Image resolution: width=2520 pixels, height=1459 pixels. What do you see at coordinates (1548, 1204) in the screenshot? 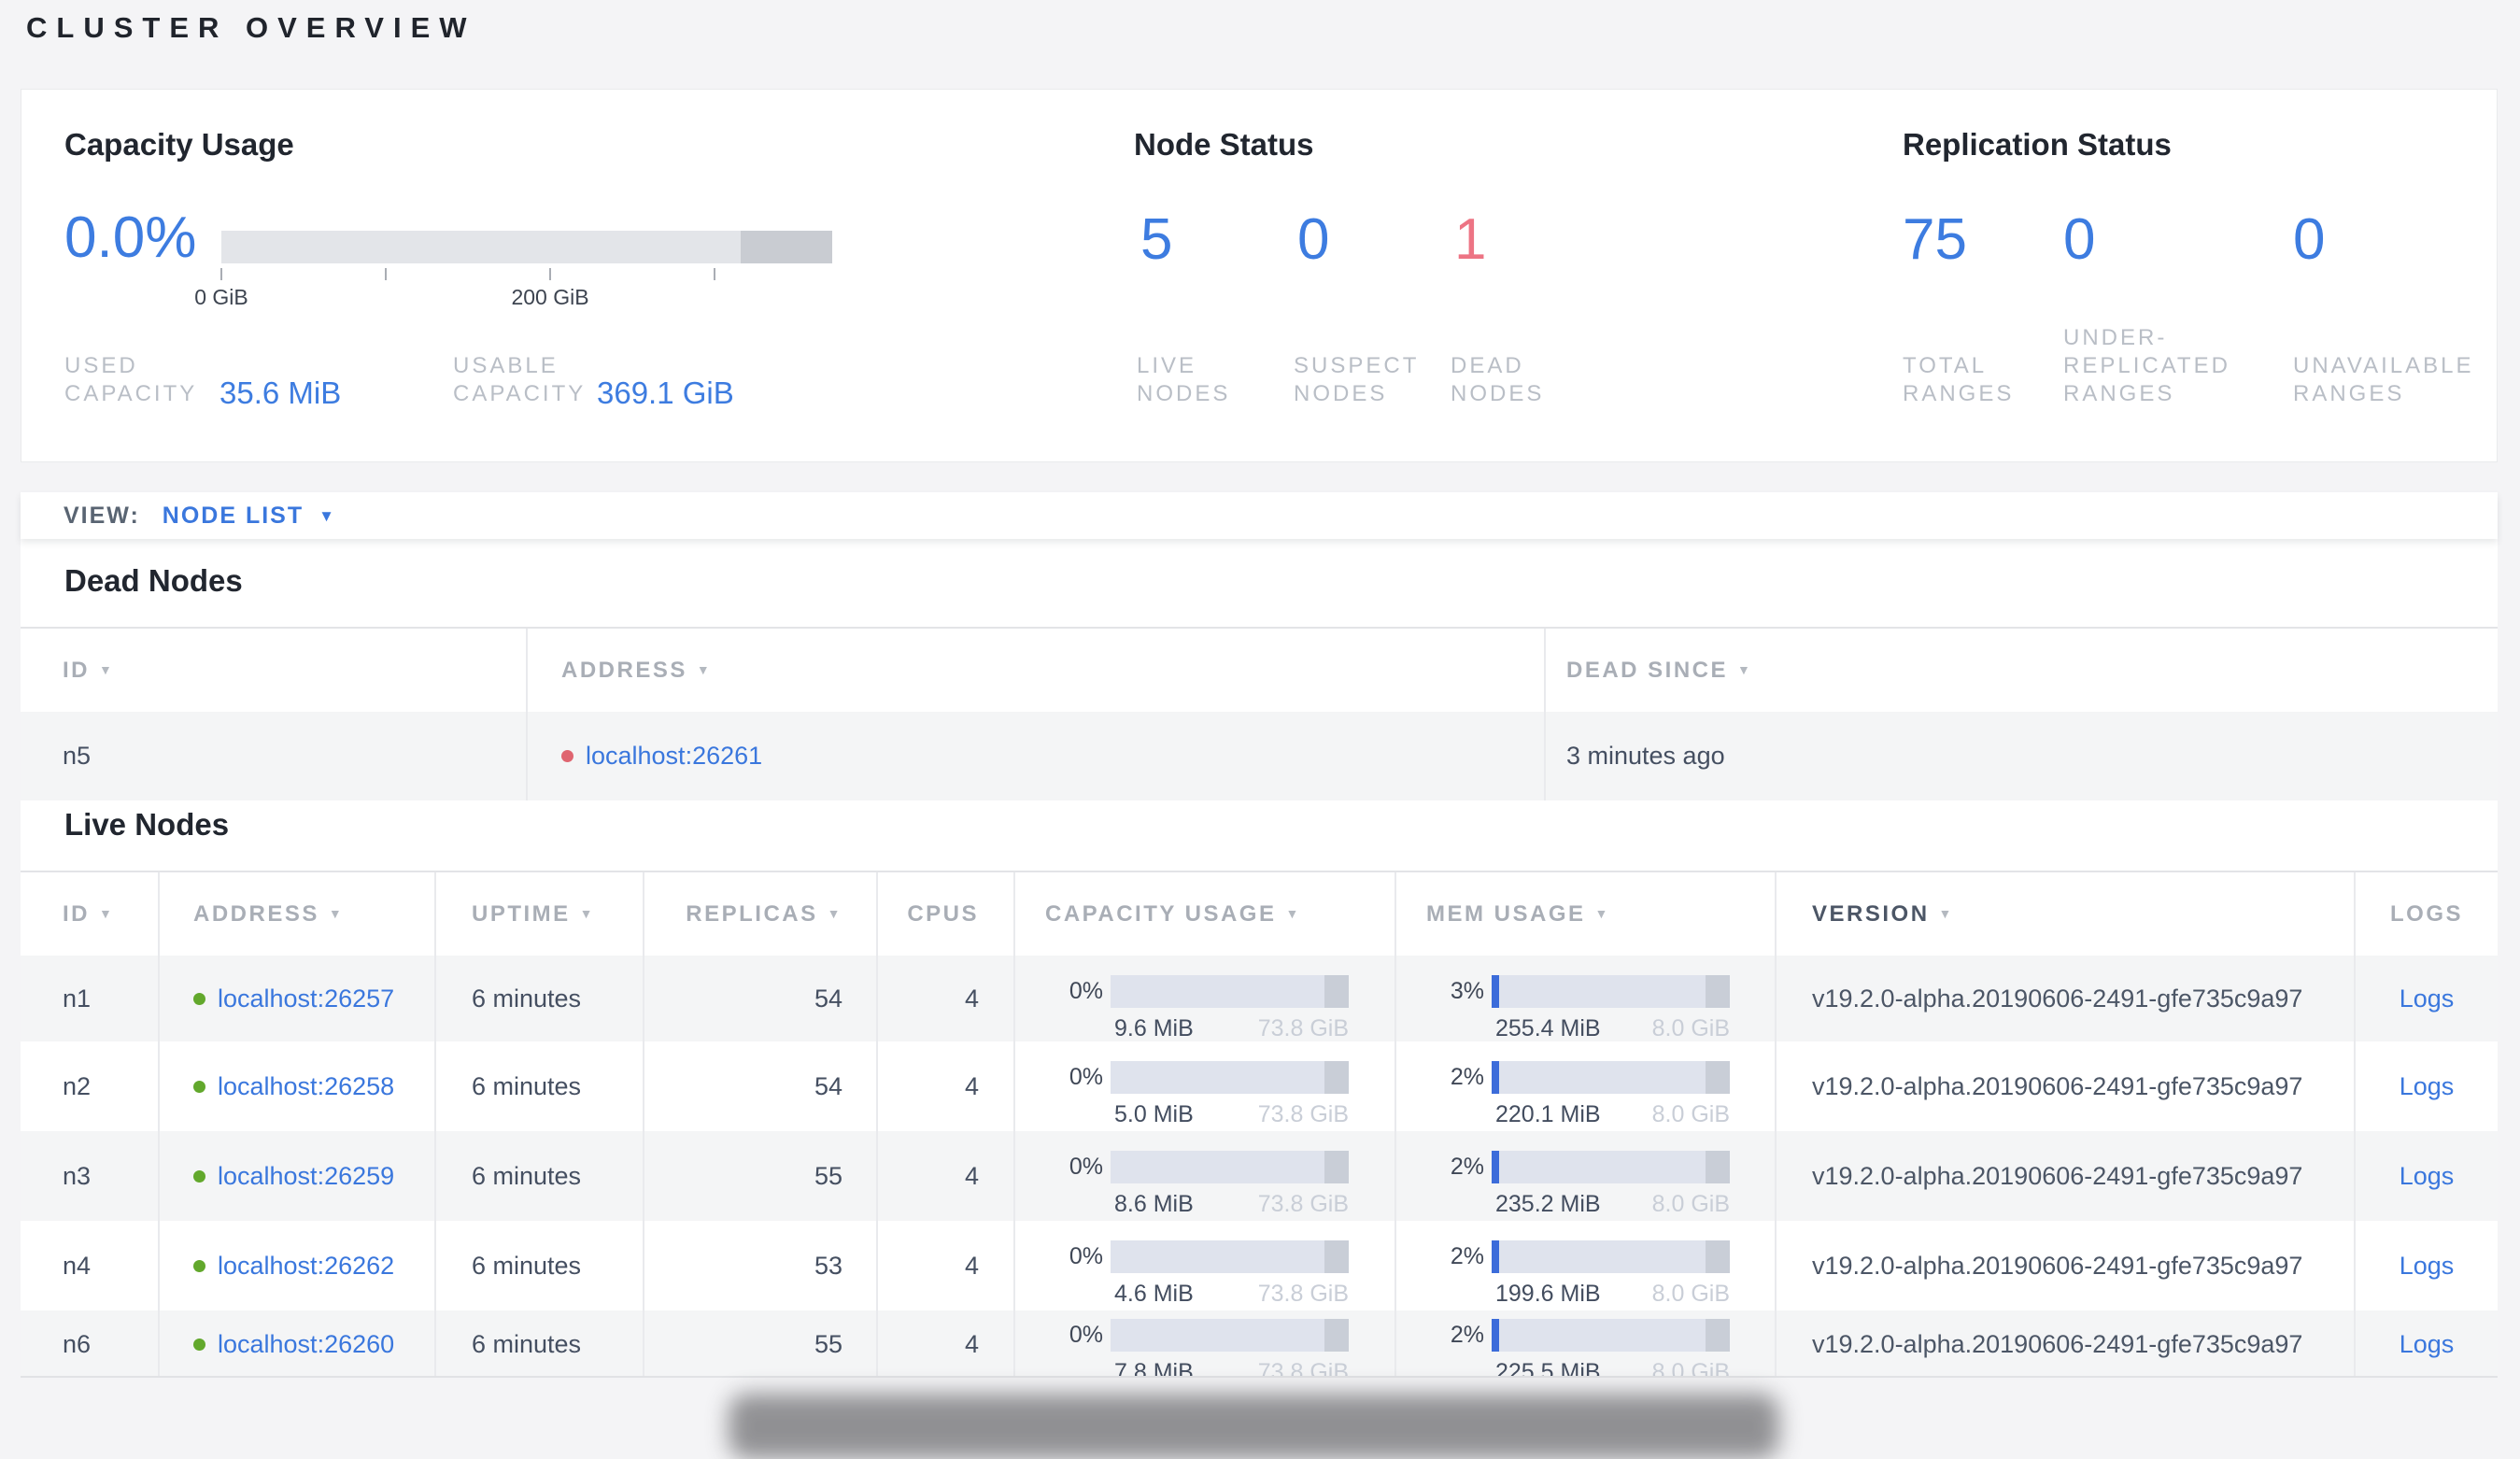
I see `mem-used: 235.2 MiB` at bounding box center [1548, 1204].